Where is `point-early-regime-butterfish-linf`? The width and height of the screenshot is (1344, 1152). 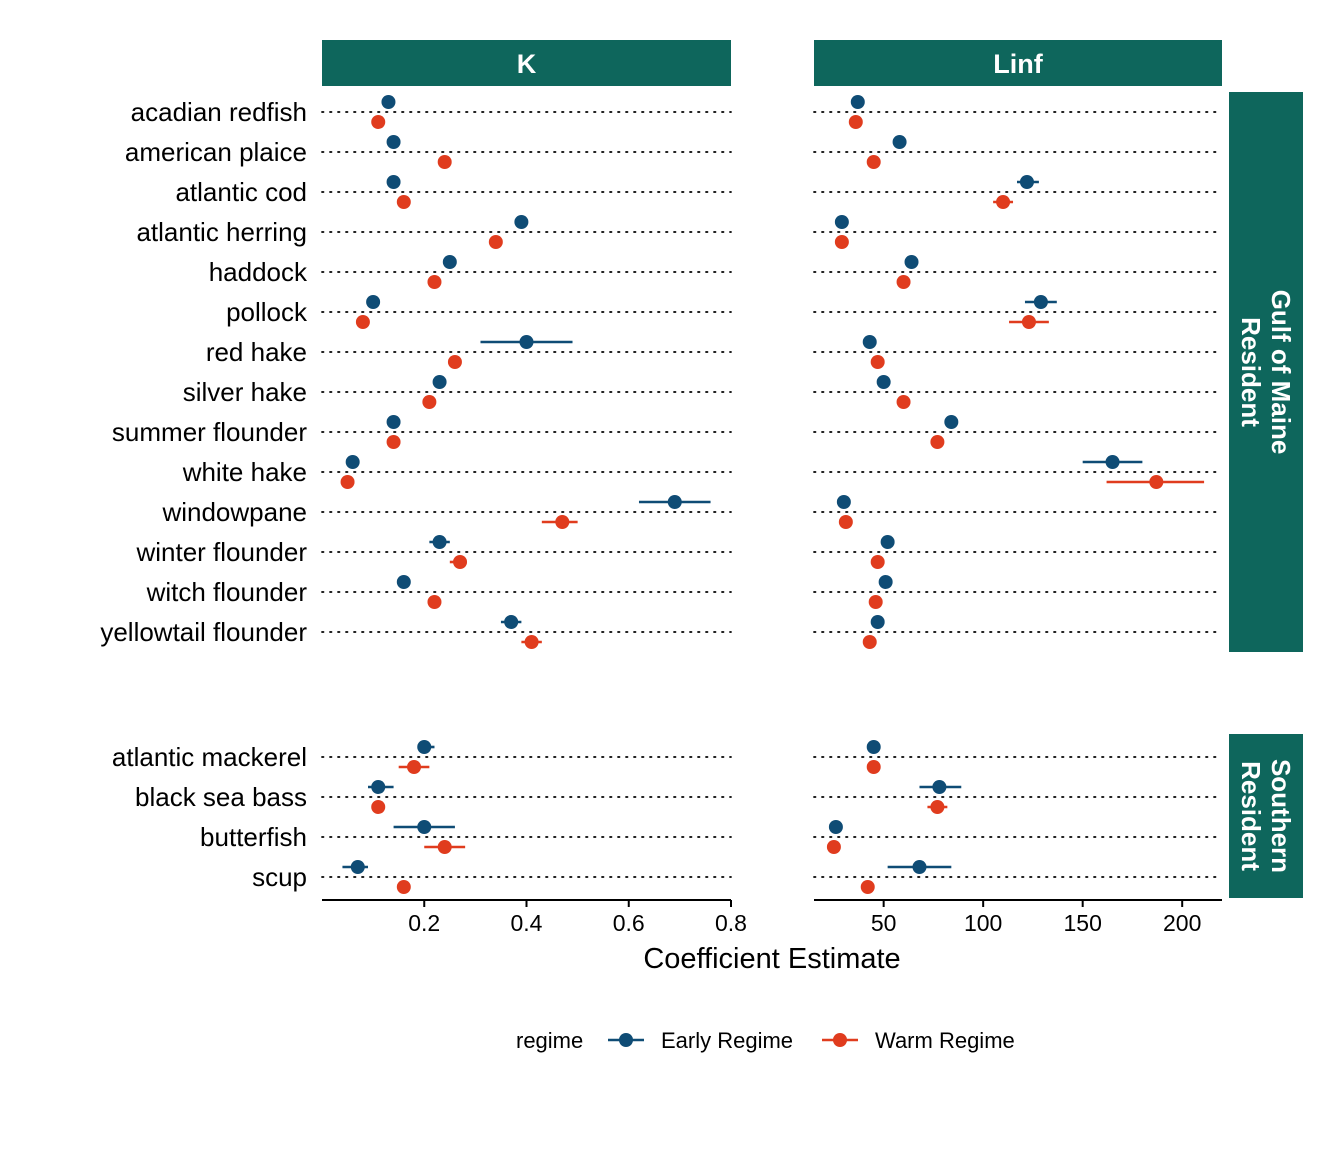 point-early-regime-butterfish-linf is located at coordinates (835, 827).